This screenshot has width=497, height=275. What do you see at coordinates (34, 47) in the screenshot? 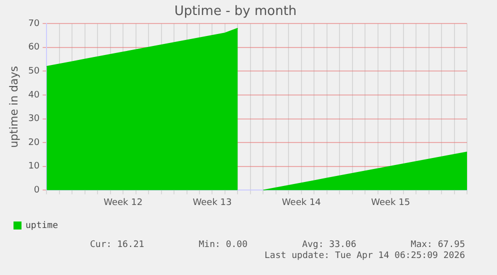
I see `y-tick-label: 60` at bounding box center [34, 47].